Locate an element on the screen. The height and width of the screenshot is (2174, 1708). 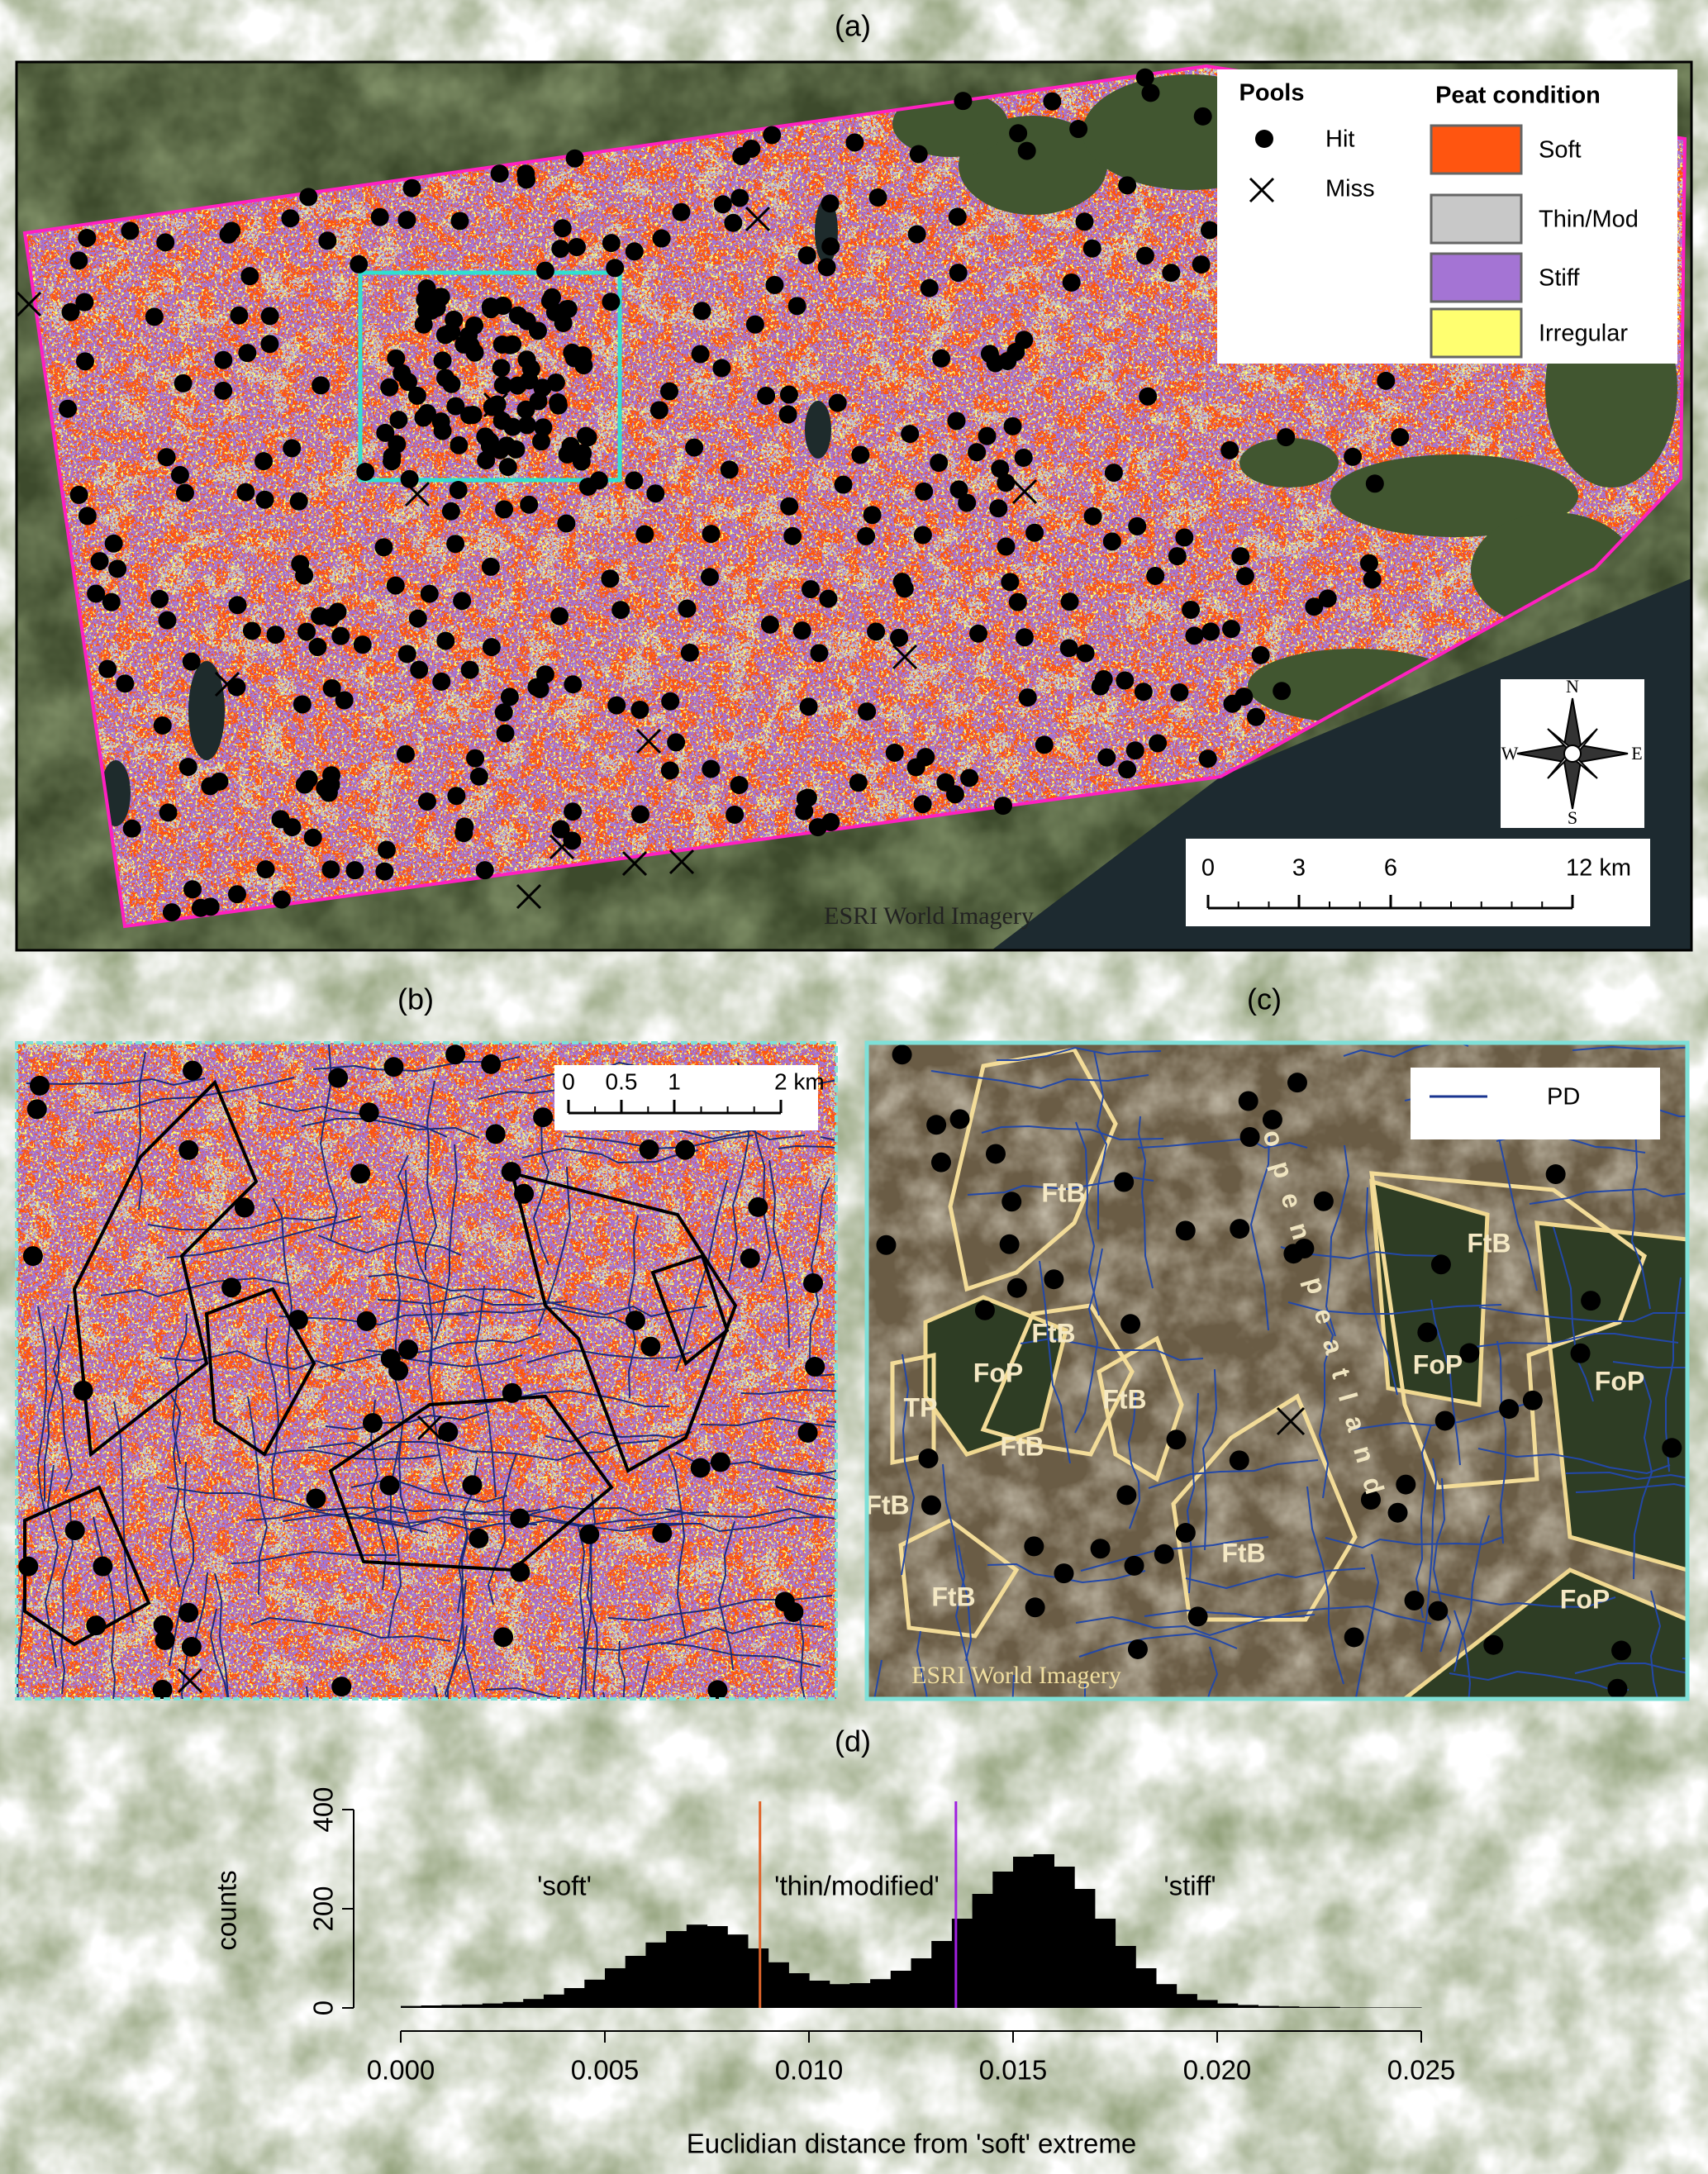
panel-label: (a) is located at coordinates (853, 26).